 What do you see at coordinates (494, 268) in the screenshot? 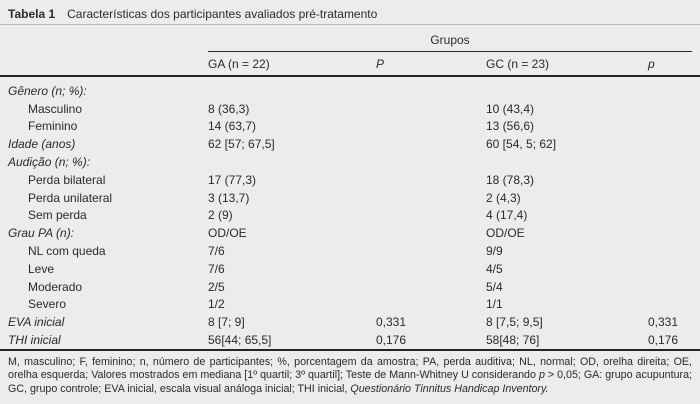
I see `cell-gc: 4/5` at bounding box center [494, 268].